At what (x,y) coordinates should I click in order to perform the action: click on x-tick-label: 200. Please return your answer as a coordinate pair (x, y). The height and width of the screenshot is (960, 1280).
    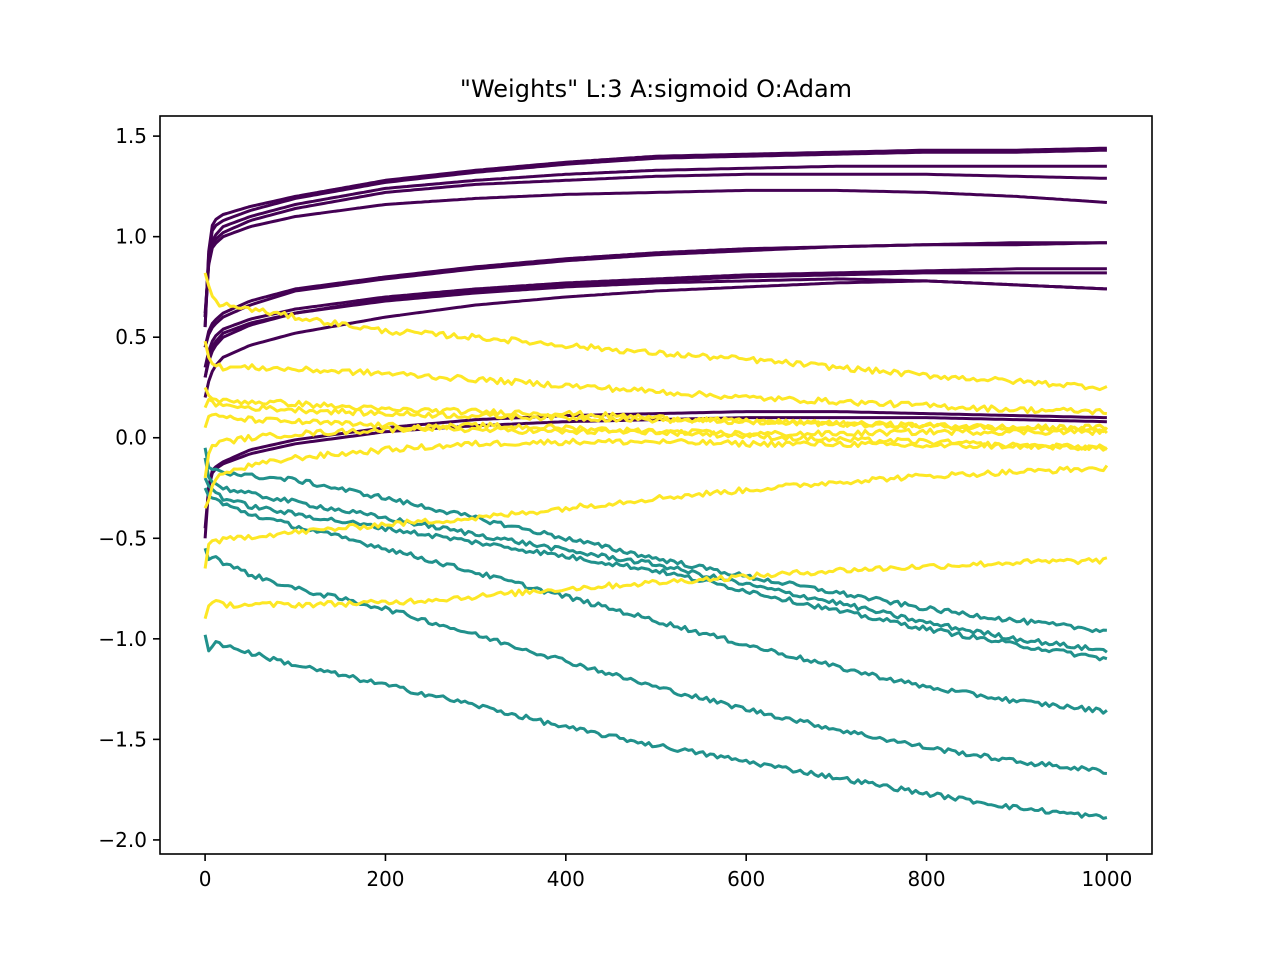
    Looking at the image, I should click on (385, 879).